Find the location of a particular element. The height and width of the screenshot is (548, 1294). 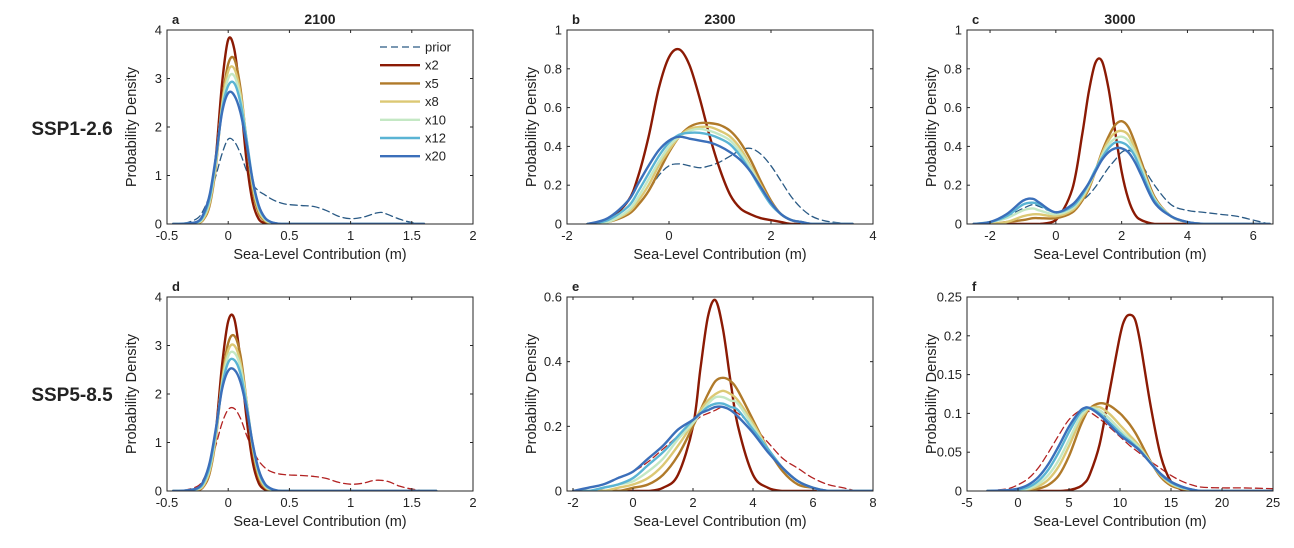

legend-item-x8: x8 is located at coordinates (409, 101).